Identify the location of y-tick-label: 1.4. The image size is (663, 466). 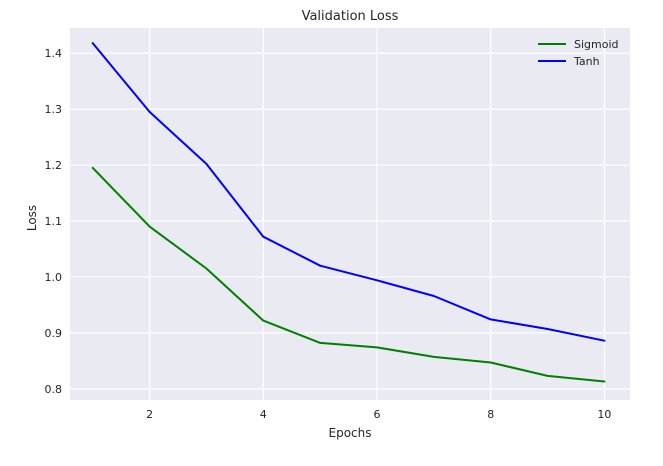
(54, 53).